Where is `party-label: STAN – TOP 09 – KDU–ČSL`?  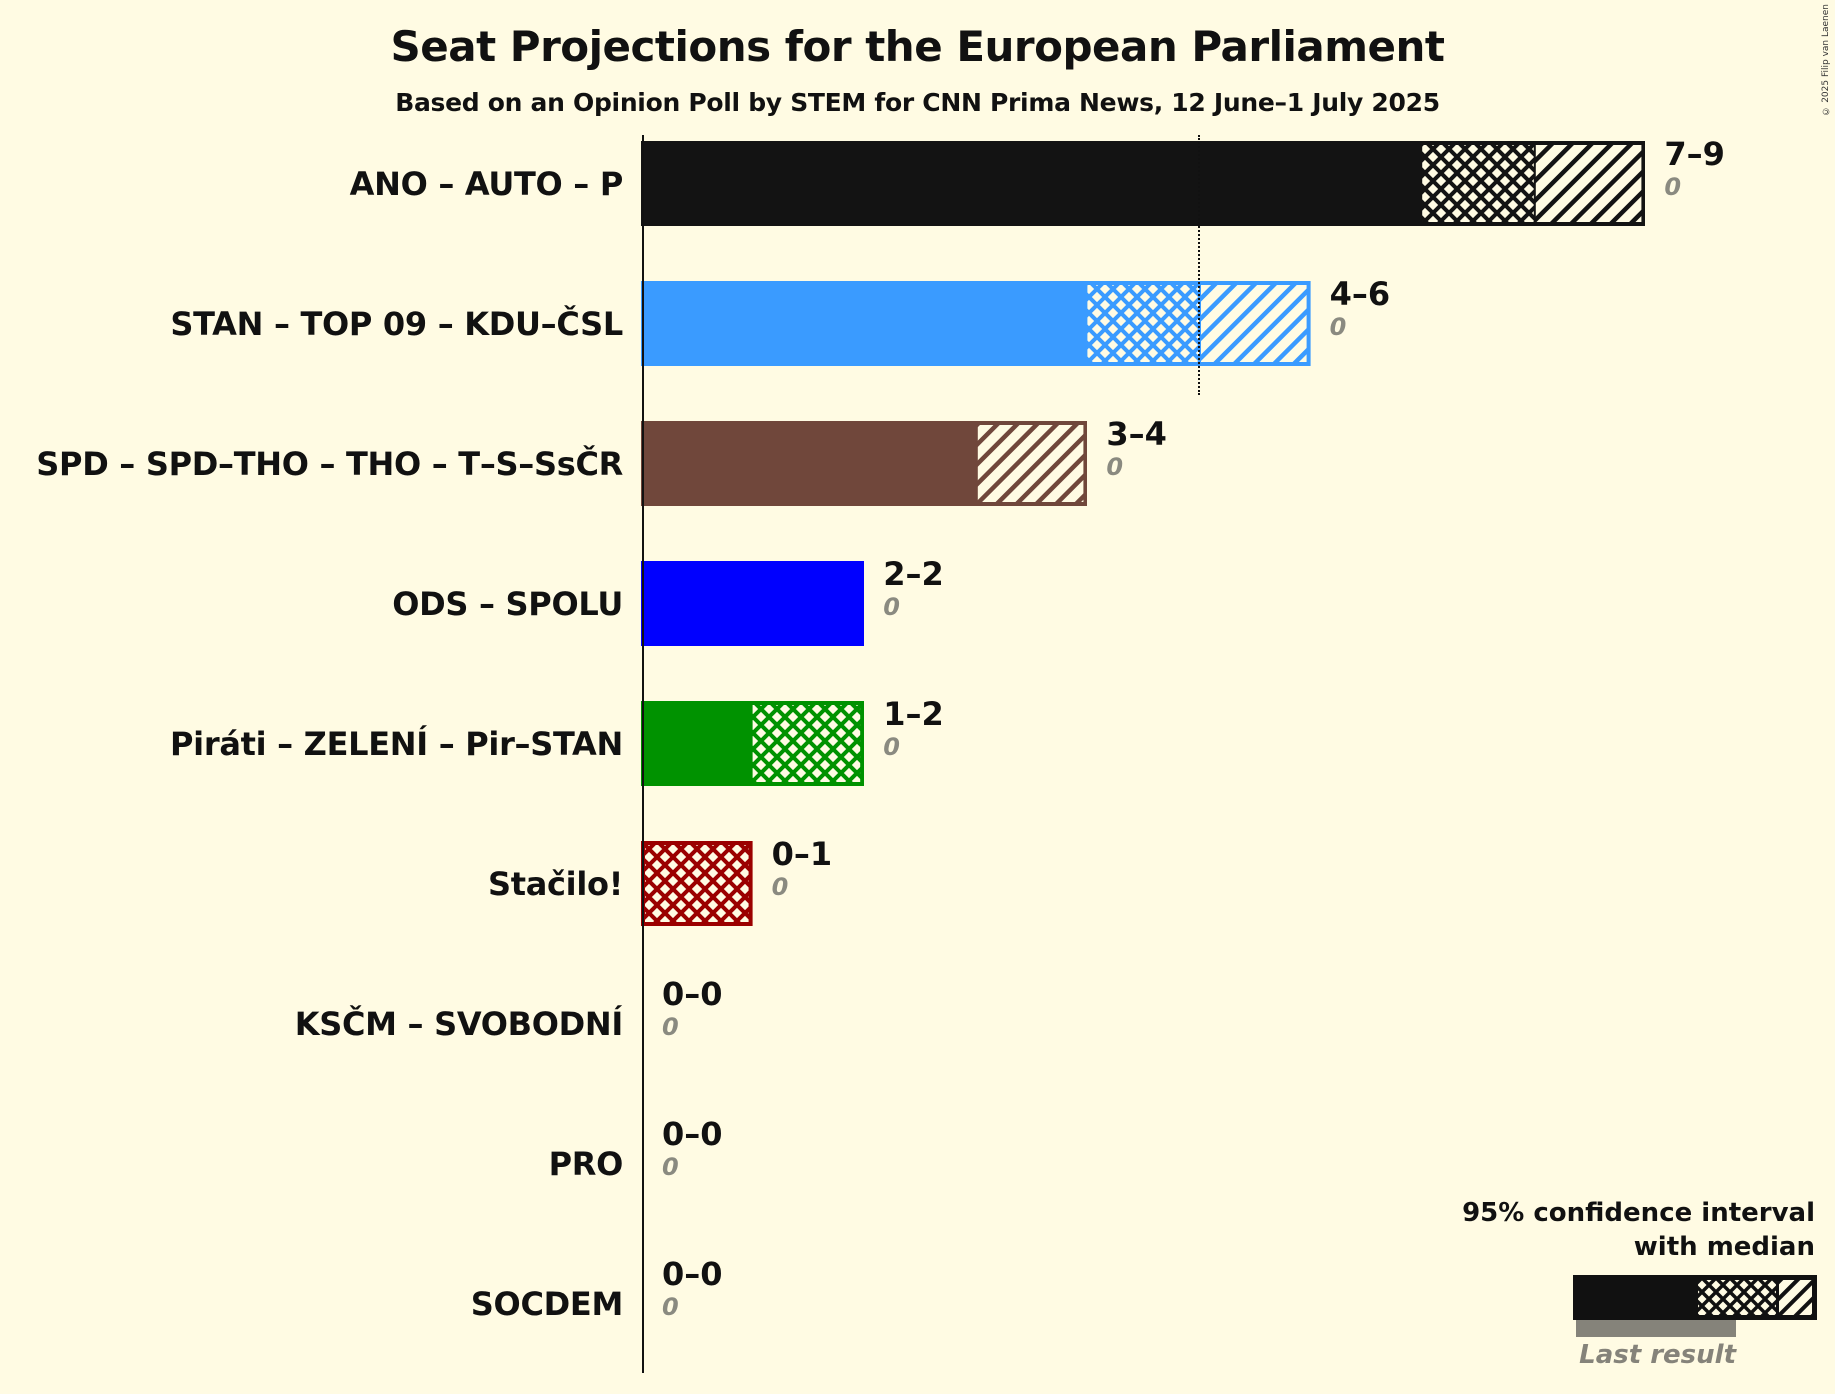 party-label: STAN – TOP 09 – KDU–ČSL is located at coordinates (396, 324).